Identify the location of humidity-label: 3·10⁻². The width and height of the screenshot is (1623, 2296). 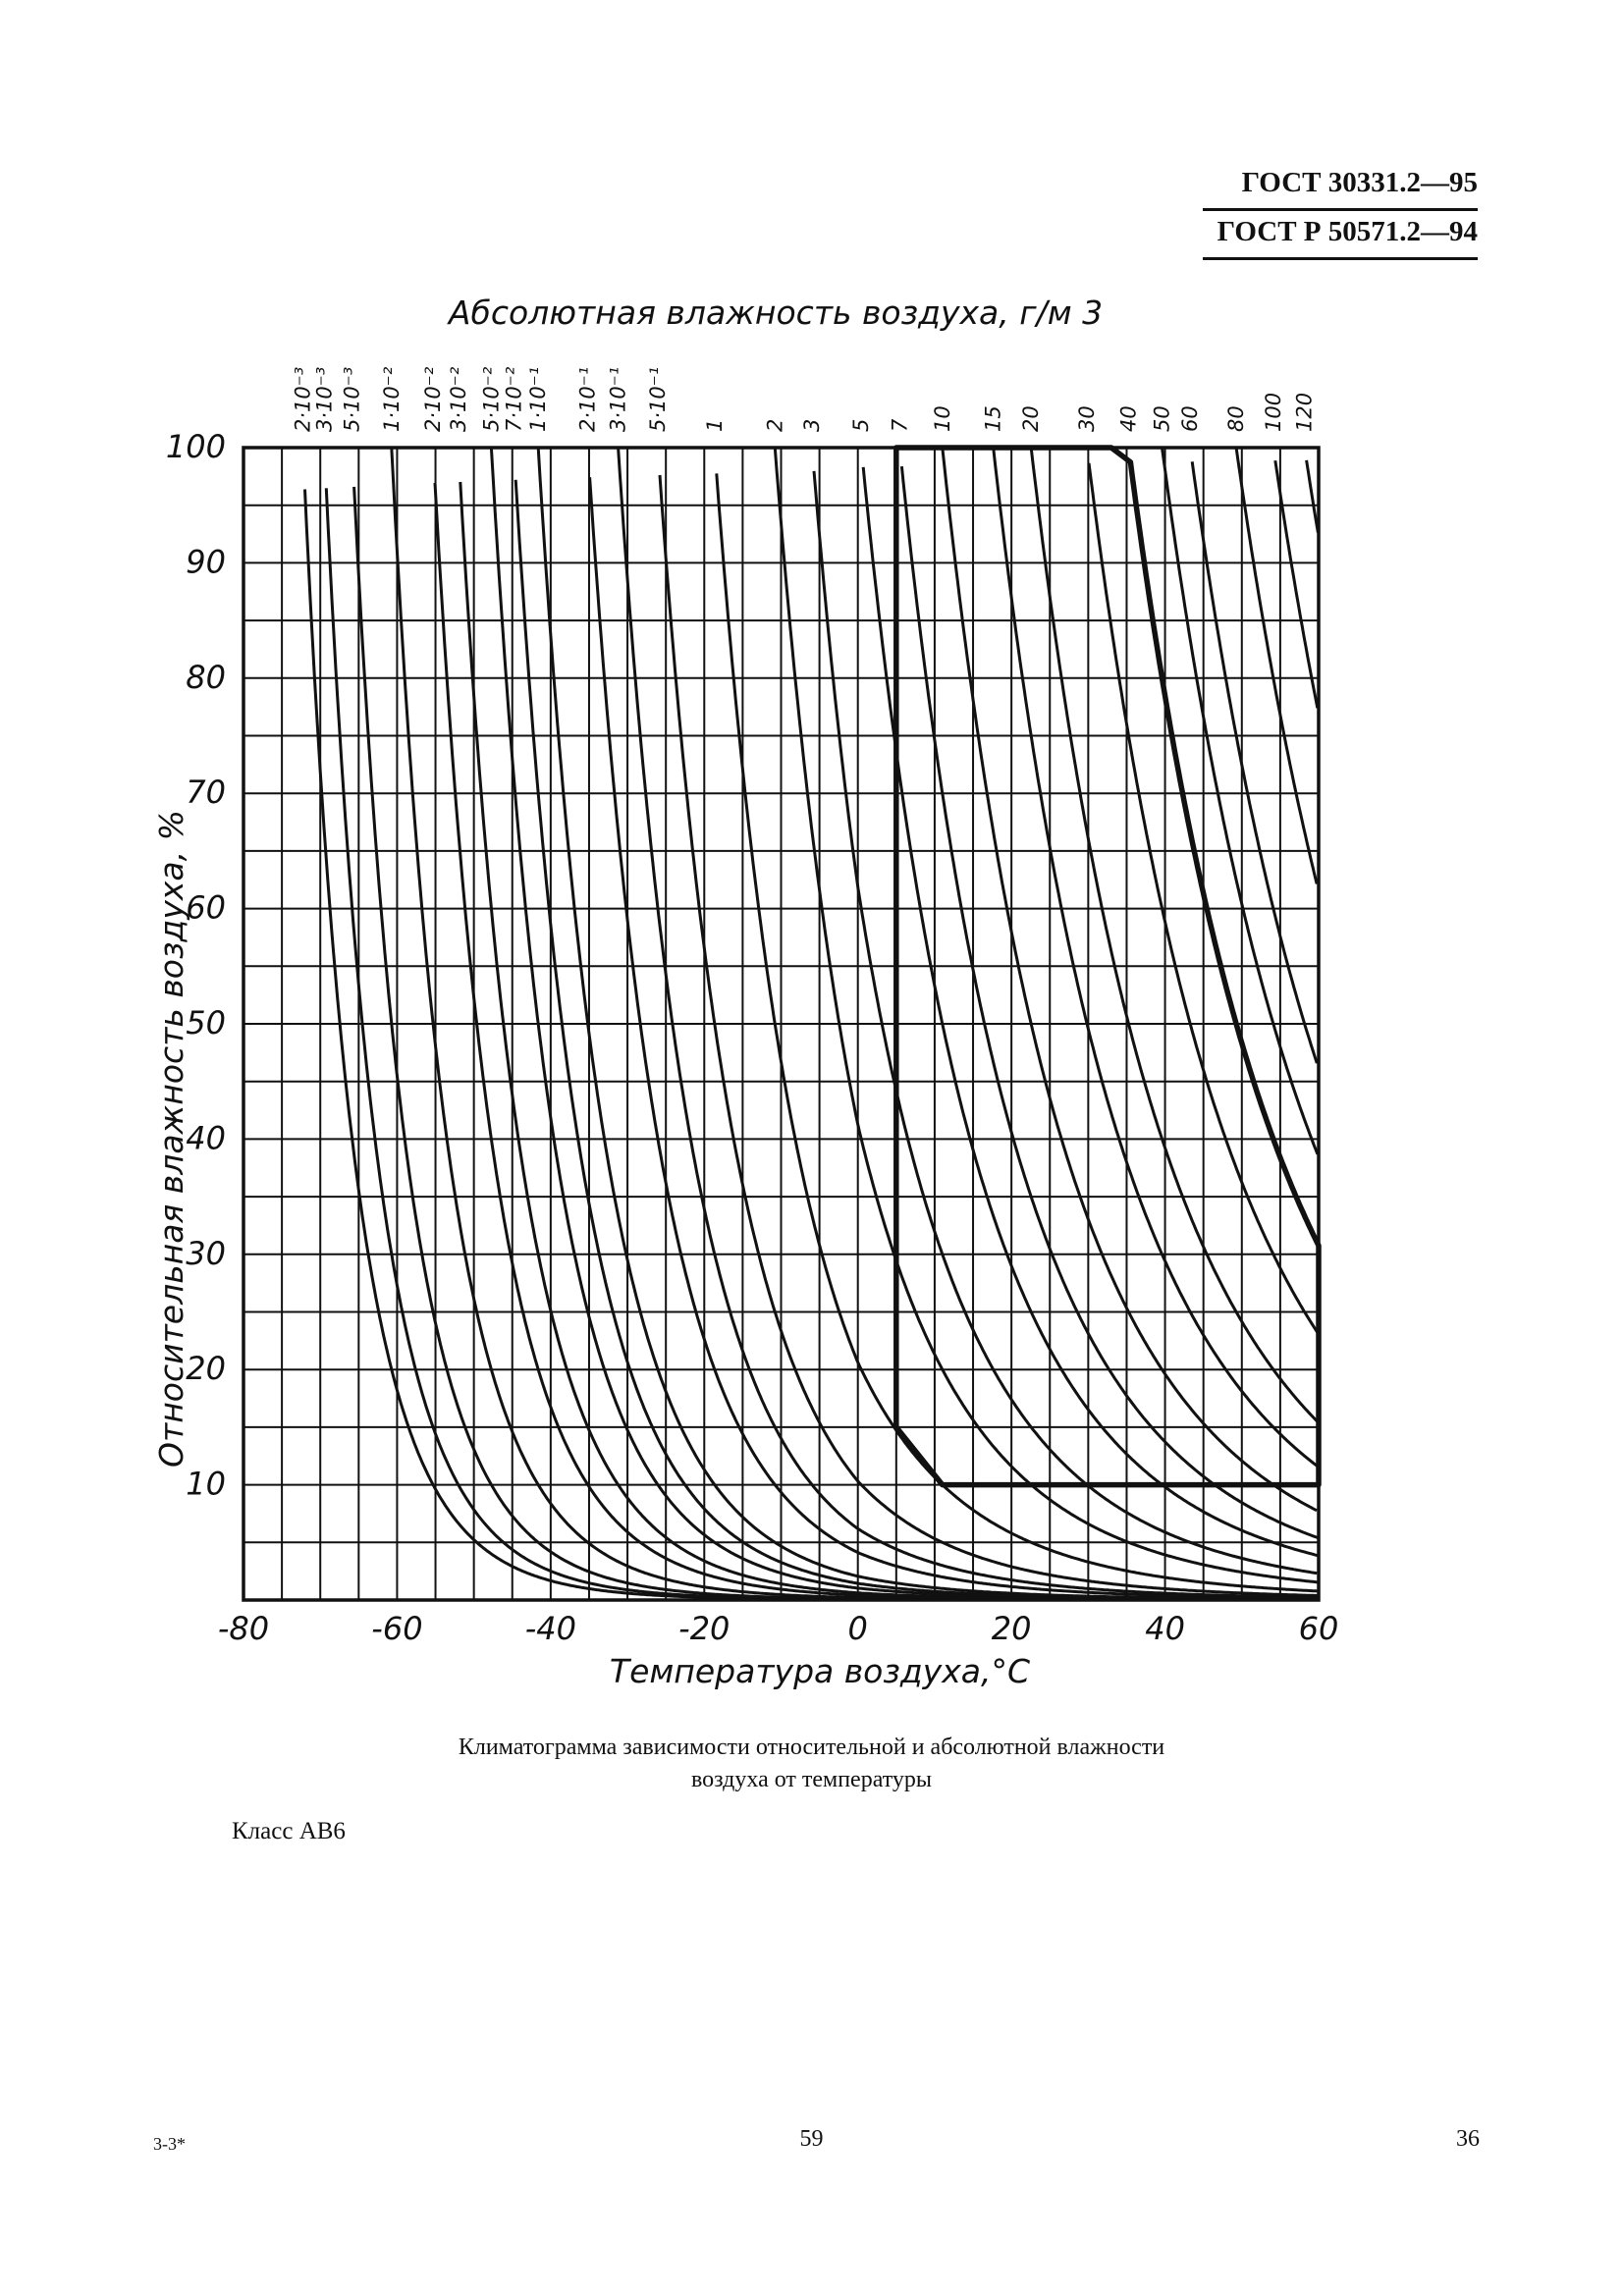
(458, 399).